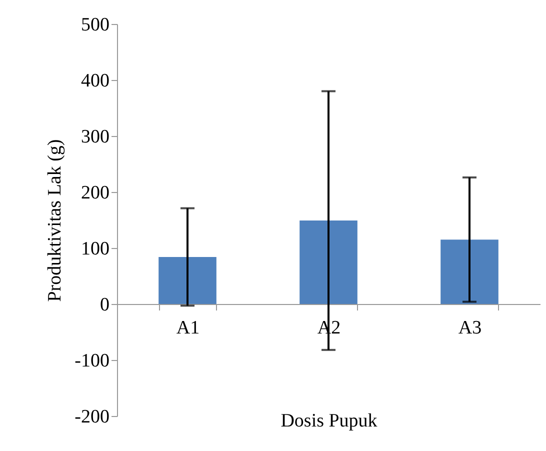 Image resolution: width=546 pixels, height=451 pixels. Describe the element at coordinates (95, 193) in the screenshot. I see `y-tick-label: 200` at that location.